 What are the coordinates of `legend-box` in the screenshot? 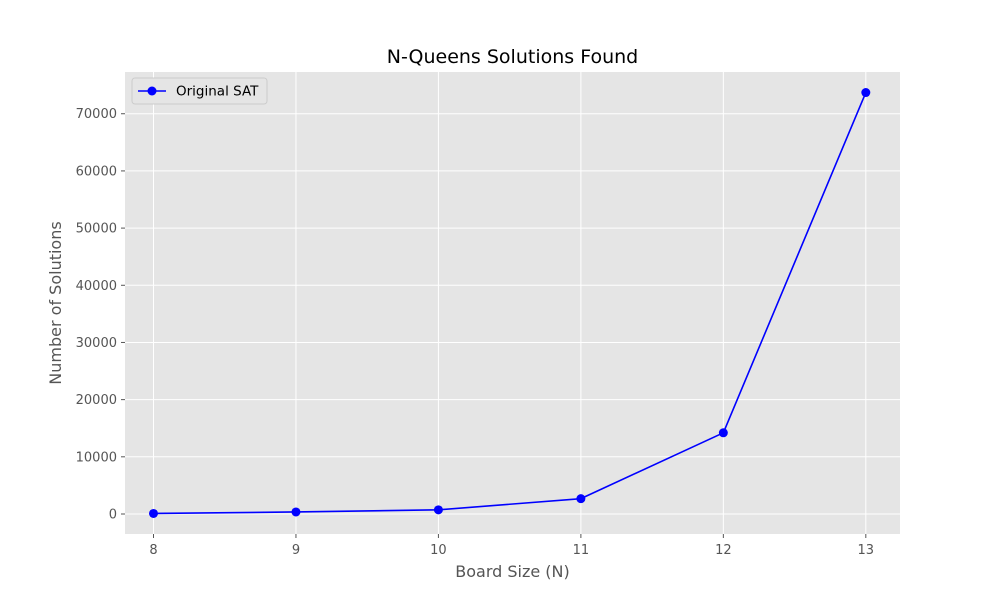 It's located at (199, 91).